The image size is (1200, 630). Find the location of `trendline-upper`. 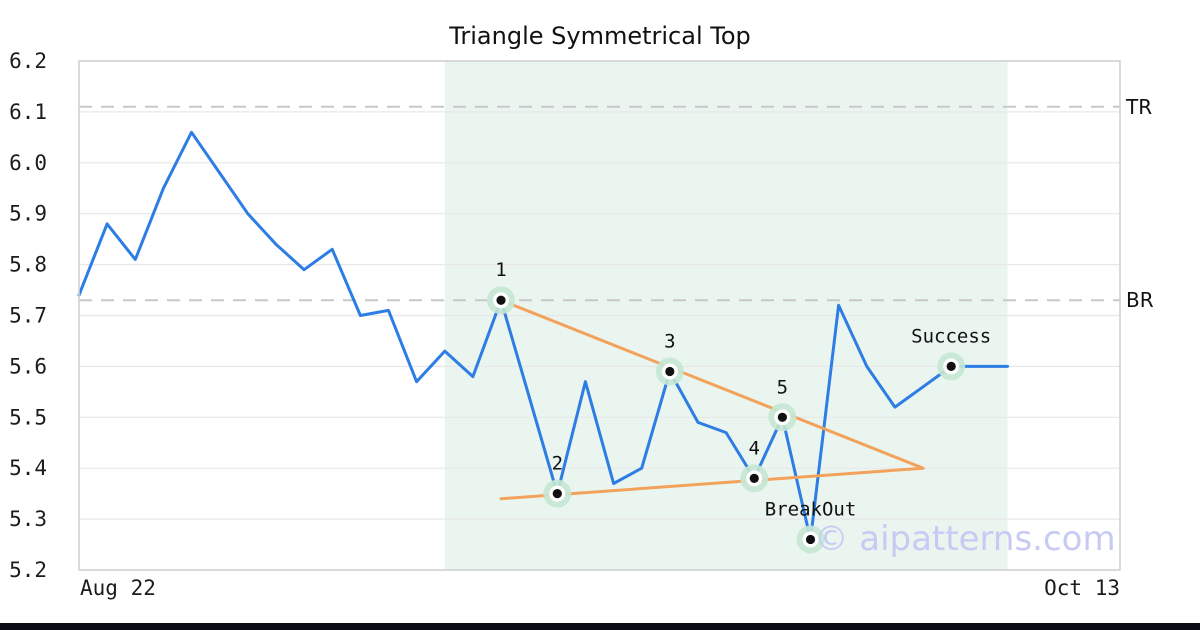

trendline-upper is located at coordinates (712, 384).